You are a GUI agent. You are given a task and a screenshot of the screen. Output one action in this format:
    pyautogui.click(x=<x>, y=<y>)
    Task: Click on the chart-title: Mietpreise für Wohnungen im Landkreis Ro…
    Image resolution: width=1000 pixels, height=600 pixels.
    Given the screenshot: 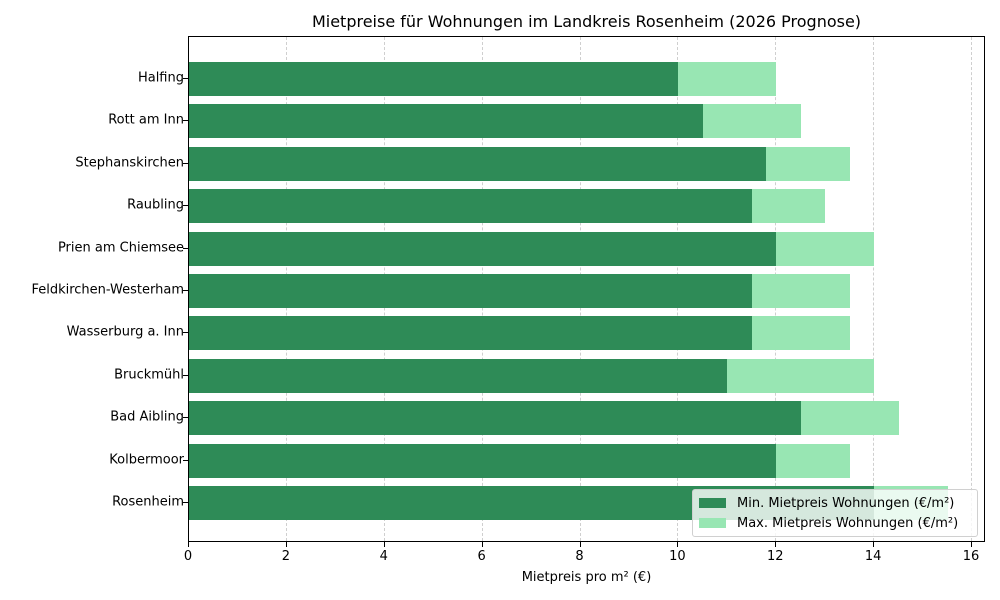 What is the action you would take?
    pyautogui.click(x=586, y=21)
    